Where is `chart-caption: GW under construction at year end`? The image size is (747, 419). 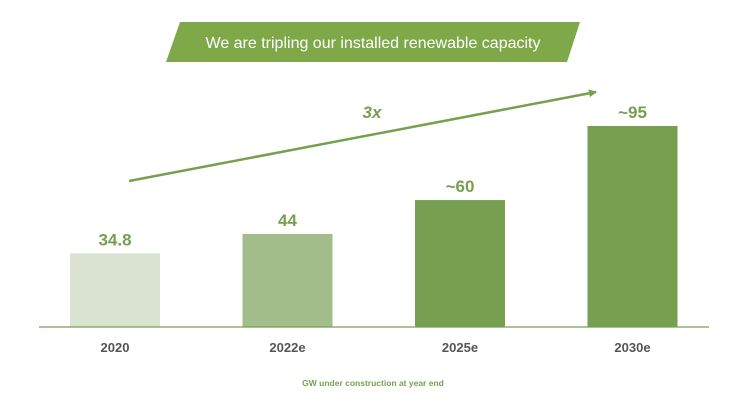 chart-caption: GW under construction at year end is located at coordinates (373, 383).